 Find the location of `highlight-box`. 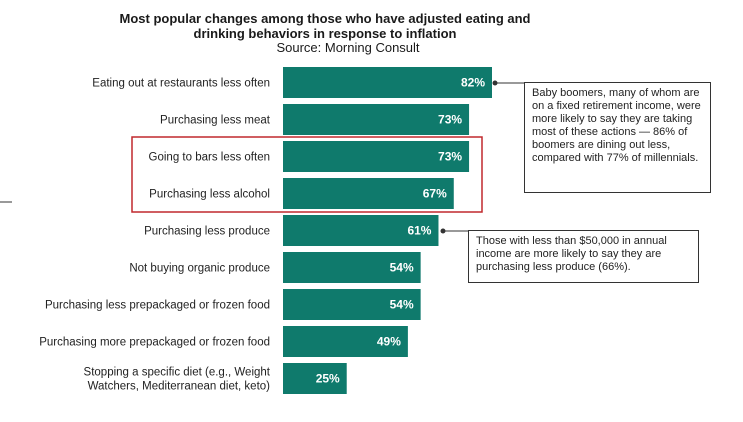

highlight-box is located at coordinates (307, 174).